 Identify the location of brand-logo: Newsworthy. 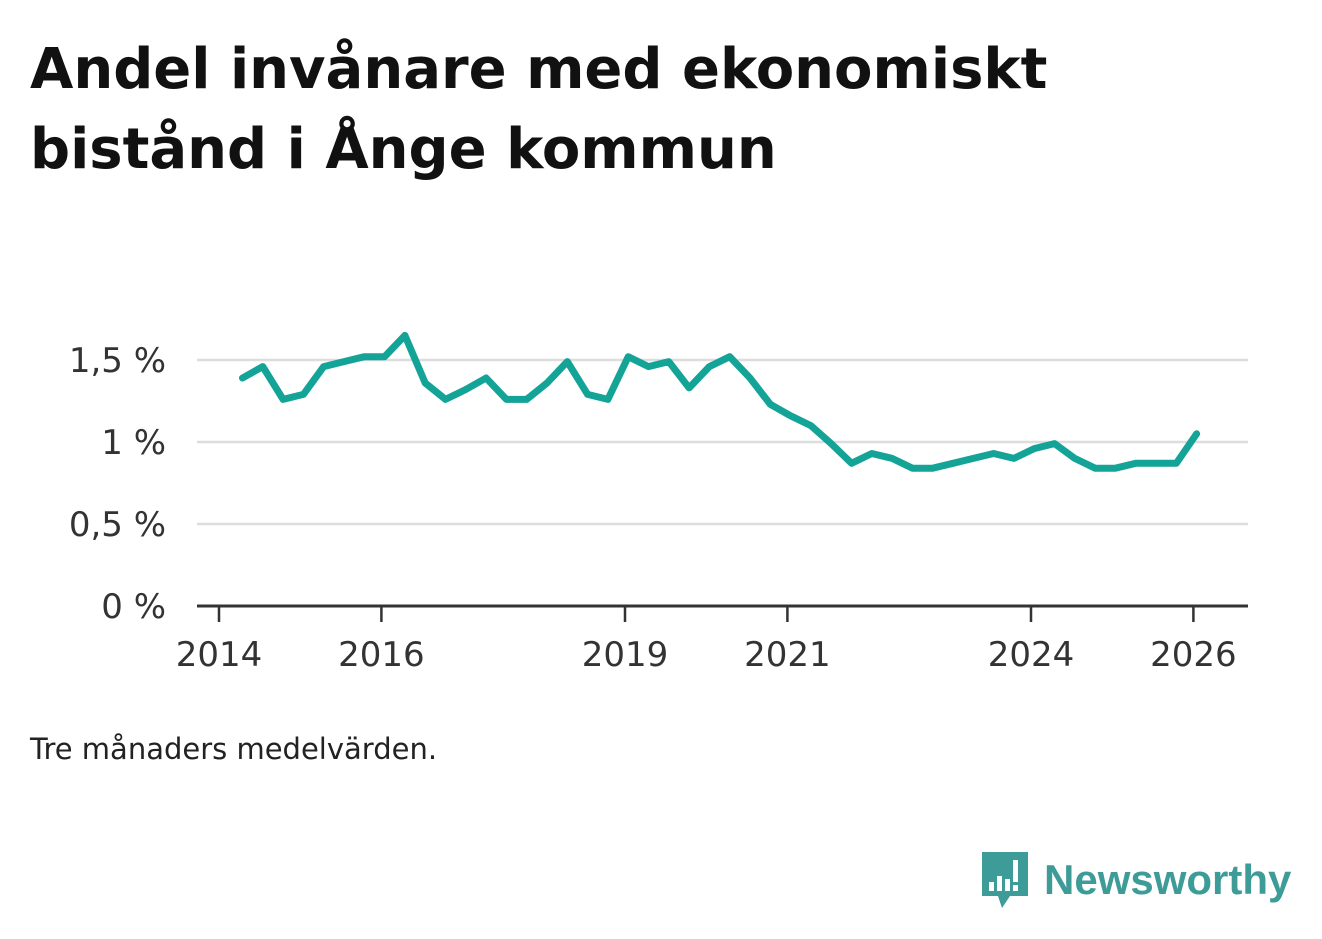
(1135, 880).